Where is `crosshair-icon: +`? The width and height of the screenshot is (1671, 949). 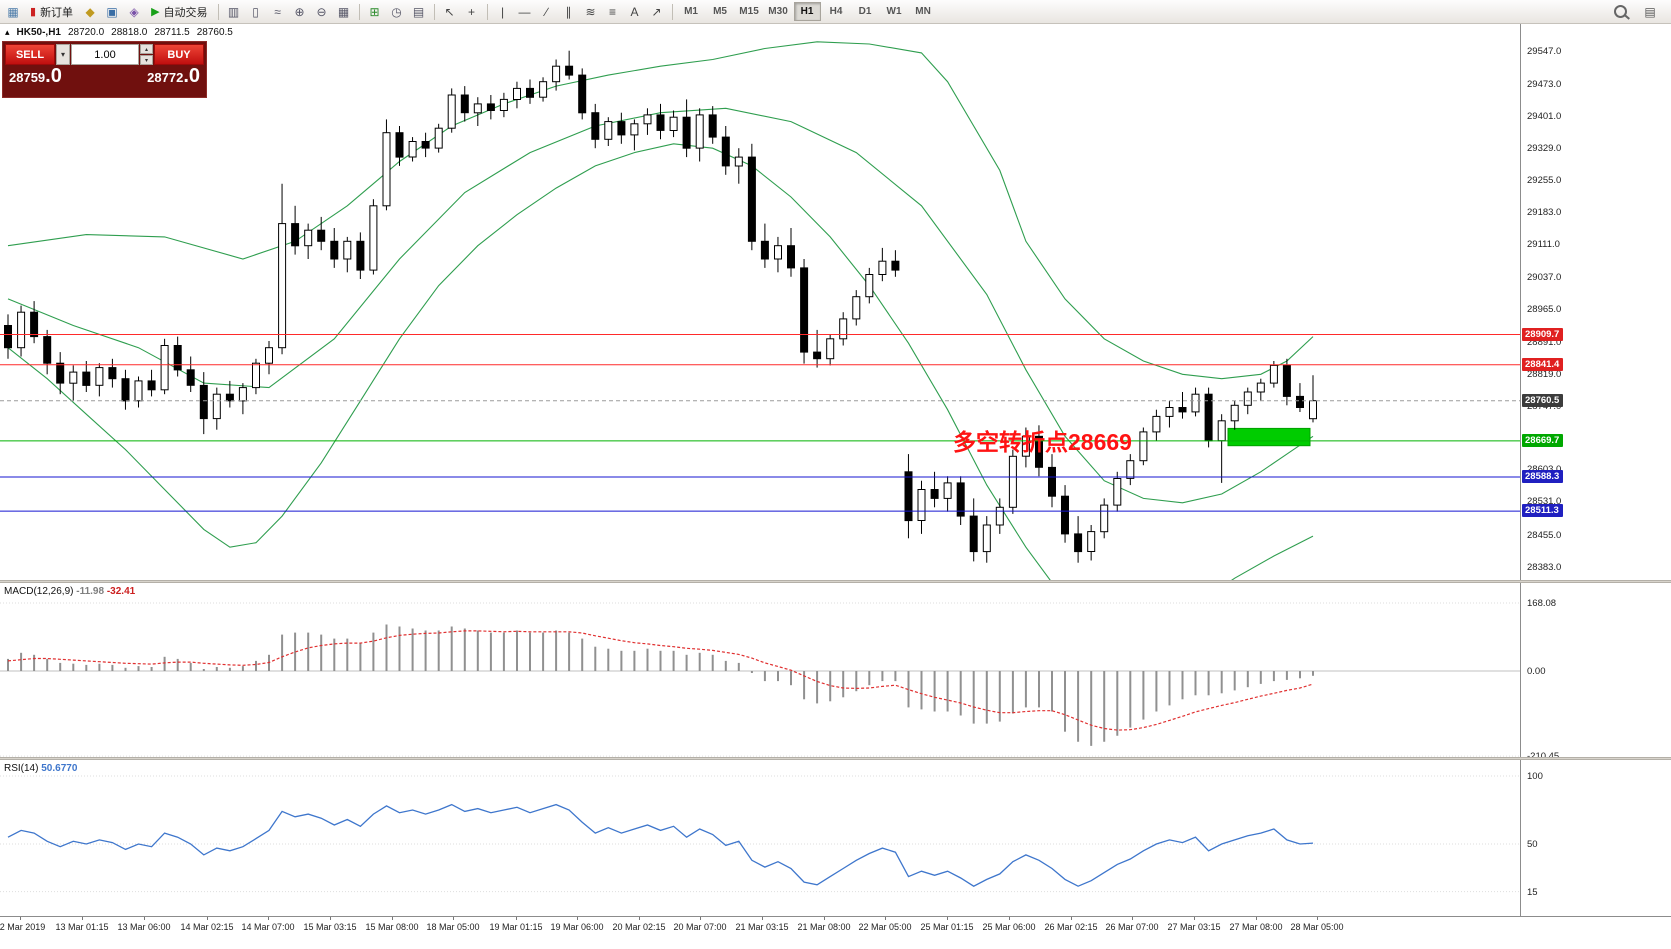
crosshair-icon: + is located at coordinates (472, 11).